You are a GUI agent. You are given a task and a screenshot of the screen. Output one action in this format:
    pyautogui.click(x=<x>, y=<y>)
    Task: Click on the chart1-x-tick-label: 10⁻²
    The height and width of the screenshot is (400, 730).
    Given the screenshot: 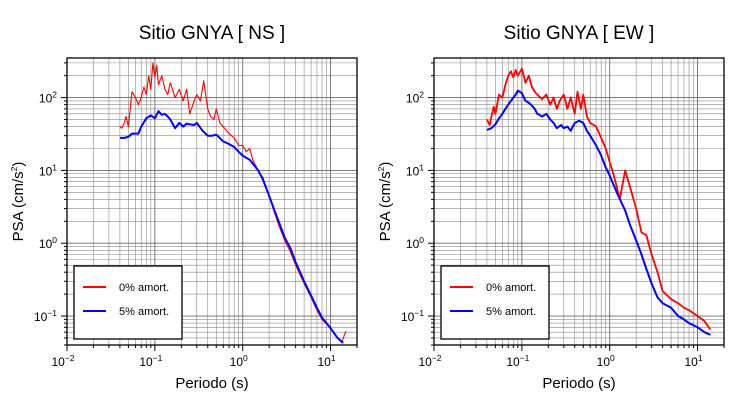 What is the action you would take?
    pyautogui.click(x=62, y=361)
    